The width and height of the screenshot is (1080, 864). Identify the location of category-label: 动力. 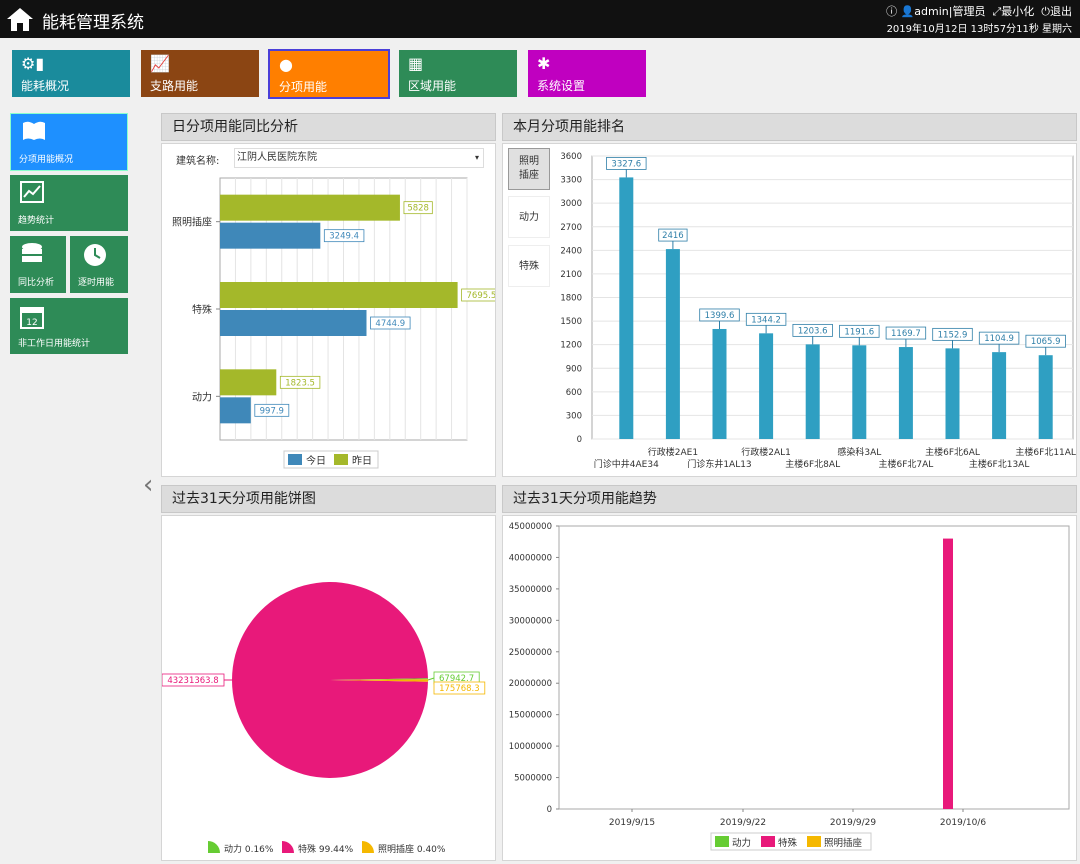
(202, 396).